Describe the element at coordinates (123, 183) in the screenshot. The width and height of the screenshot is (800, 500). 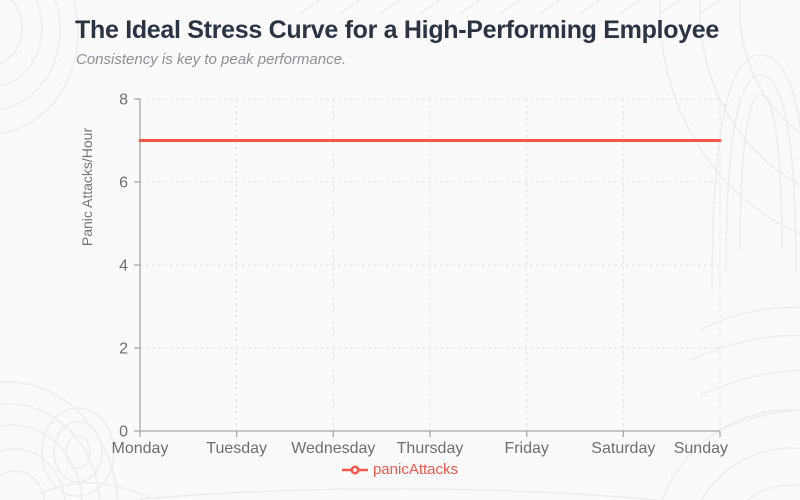
I see `y-tick-label: 6` at that location.